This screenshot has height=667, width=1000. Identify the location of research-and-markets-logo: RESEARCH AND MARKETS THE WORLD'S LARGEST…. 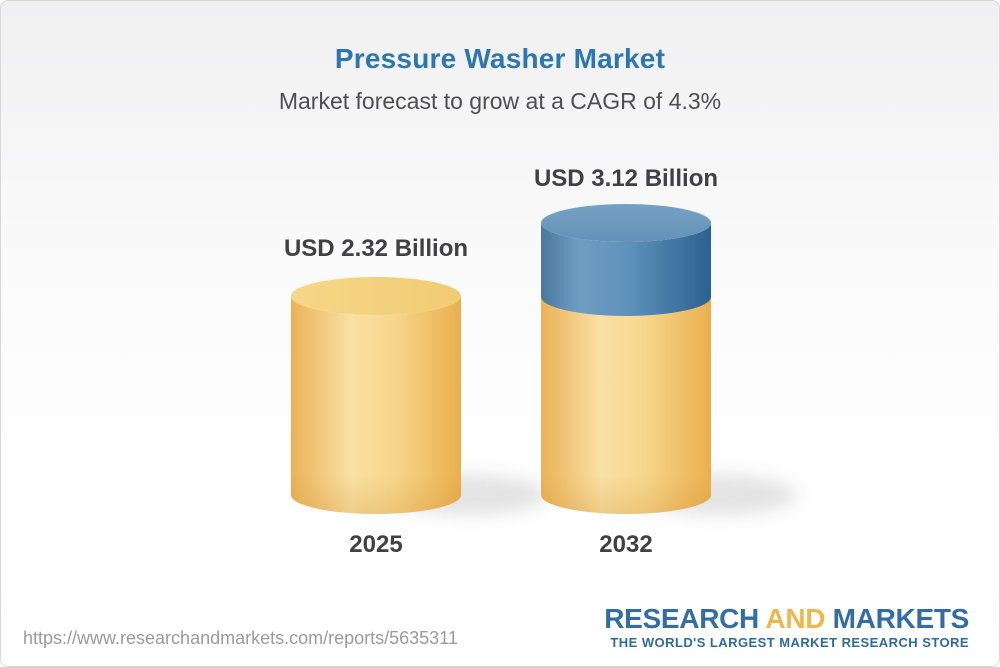
(787, 626).